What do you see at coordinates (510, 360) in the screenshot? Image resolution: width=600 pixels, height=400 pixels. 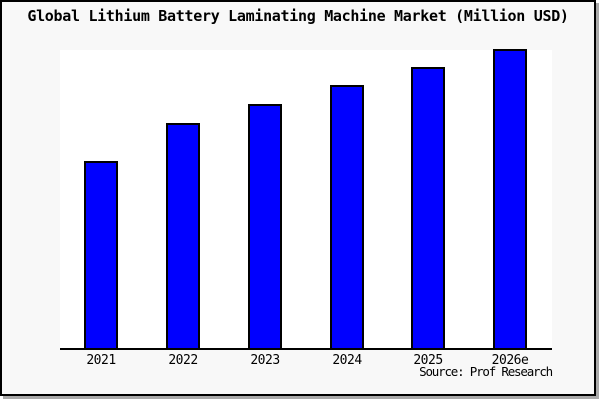 I see `x-tick-label-2026e: 2026e` at bounding box center [510, 360].